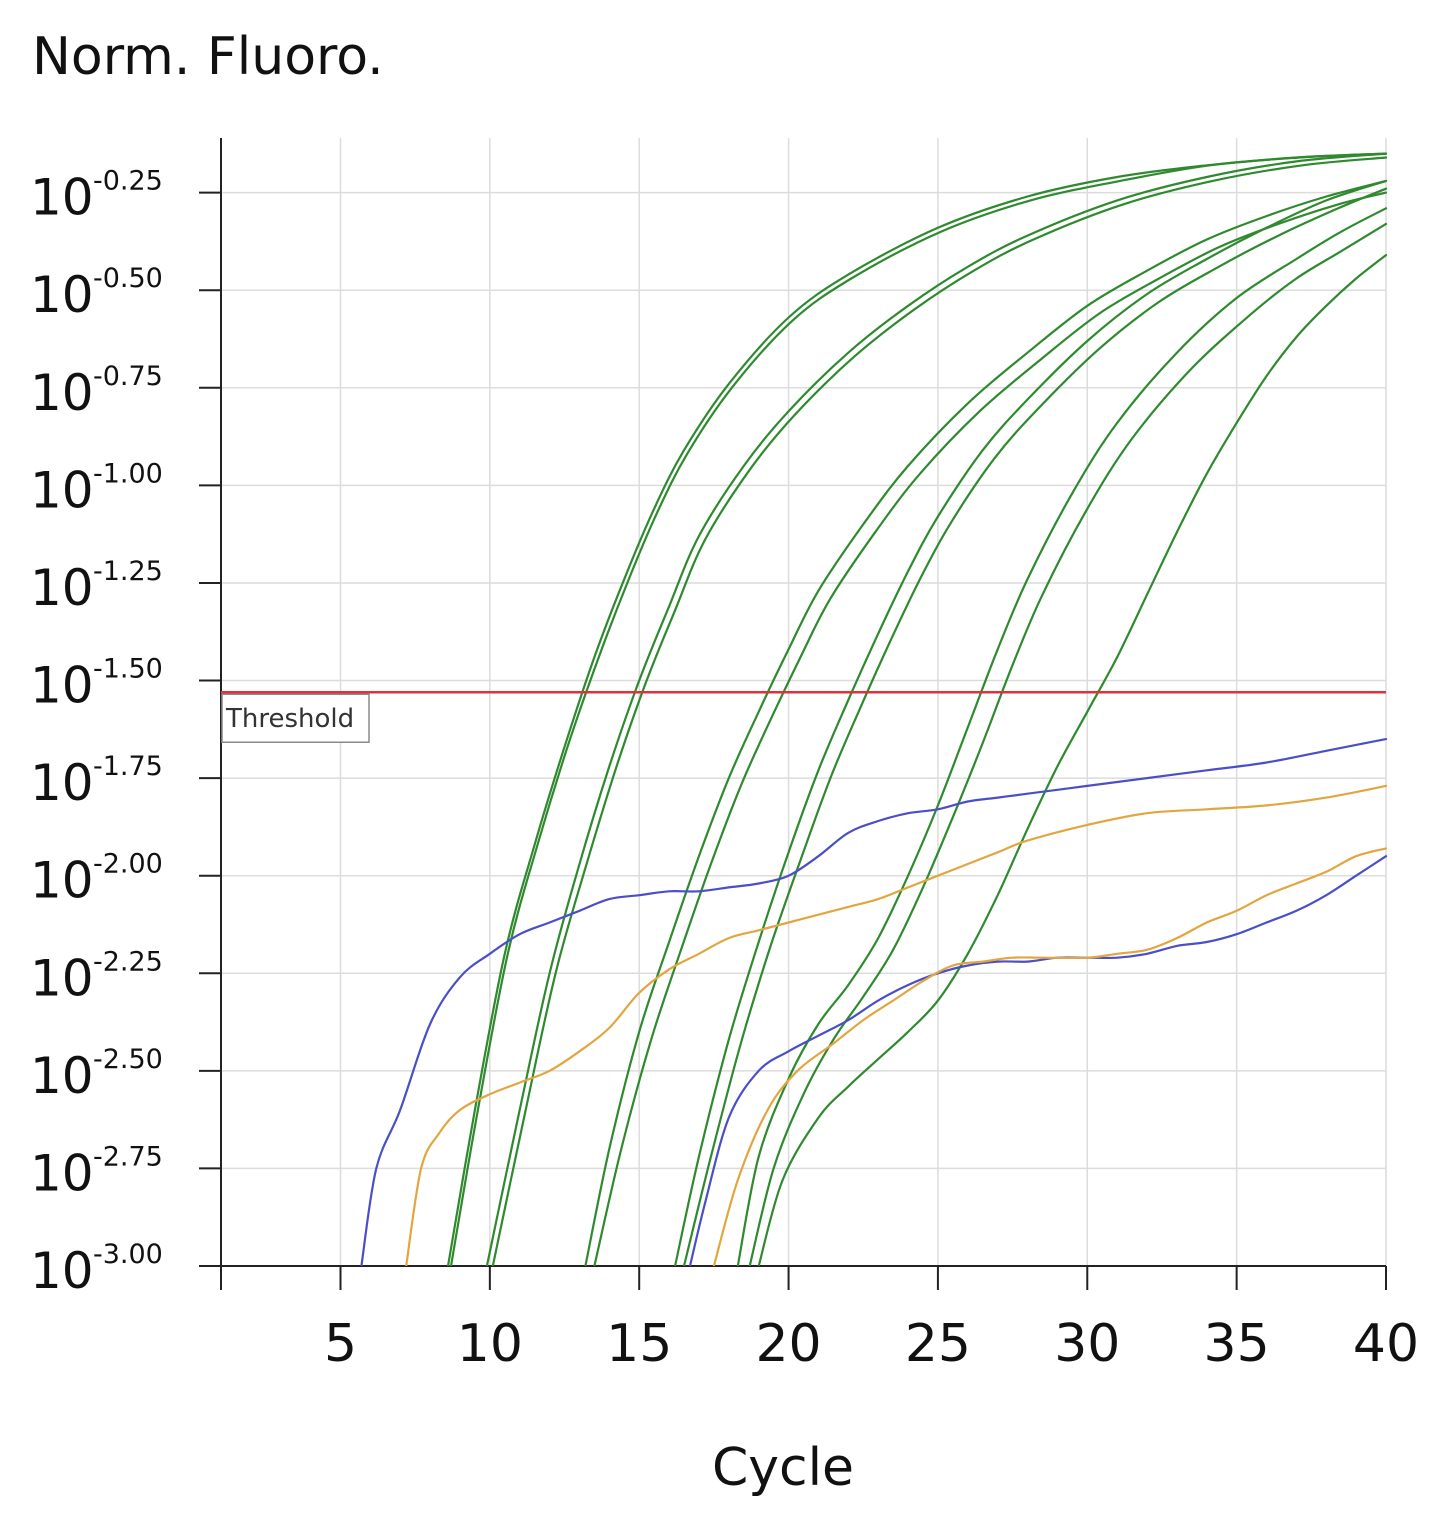  Describe the element at coordinates (128, 1059) in the screenshot. I see `y-tick-label-exponent: -2.50` at that location.